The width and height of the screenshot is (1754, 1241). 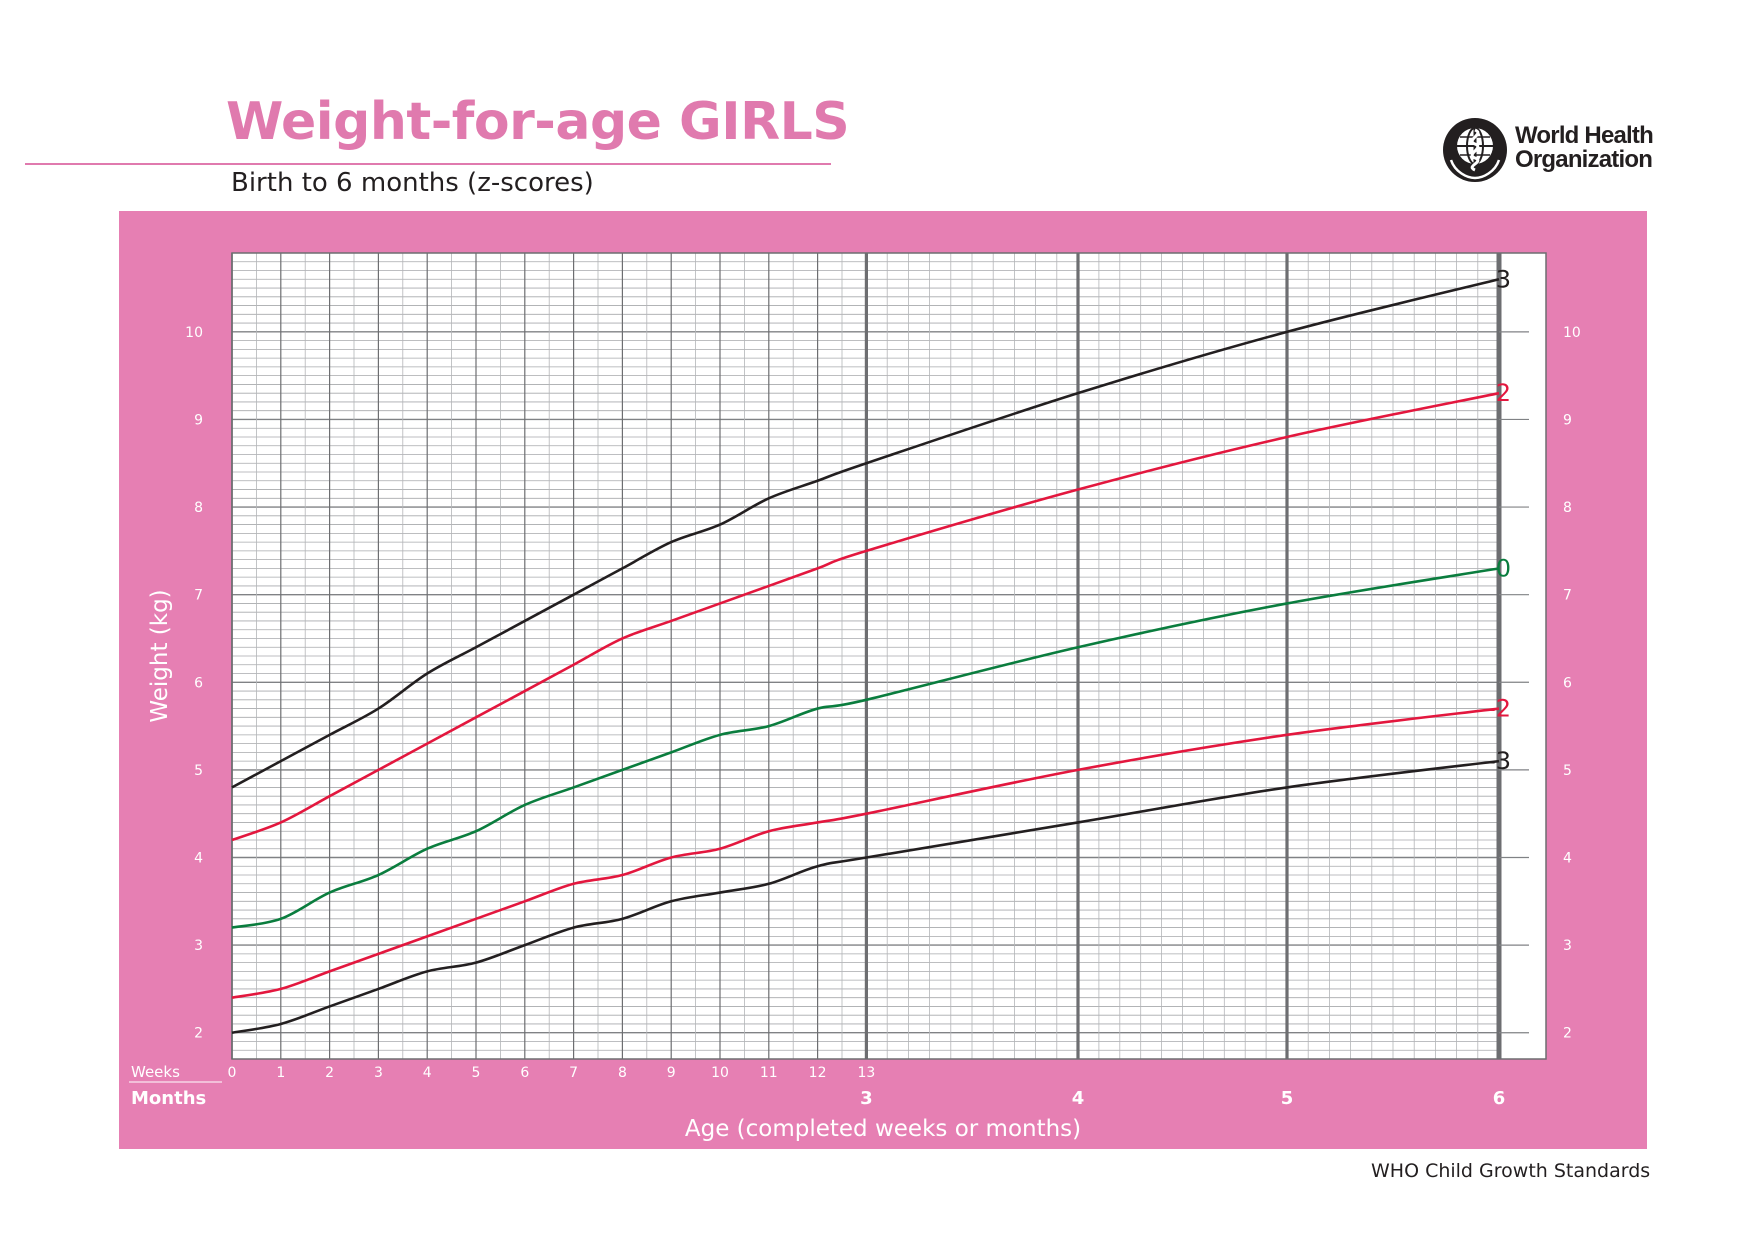 I want to click on month-tick-label: 4, so click(x=1078, y=1098).